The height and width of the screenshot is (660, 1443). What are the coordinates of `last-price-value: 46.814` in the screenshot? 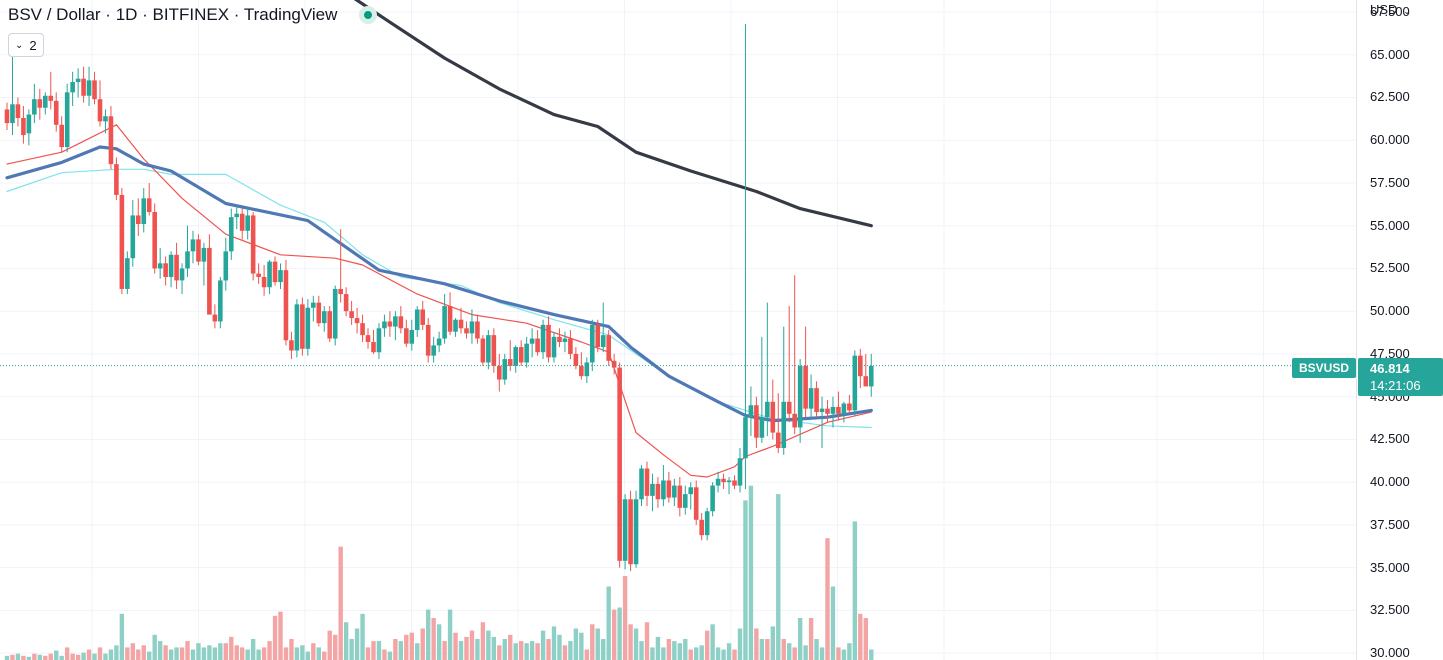 It's located at (1390, 368).